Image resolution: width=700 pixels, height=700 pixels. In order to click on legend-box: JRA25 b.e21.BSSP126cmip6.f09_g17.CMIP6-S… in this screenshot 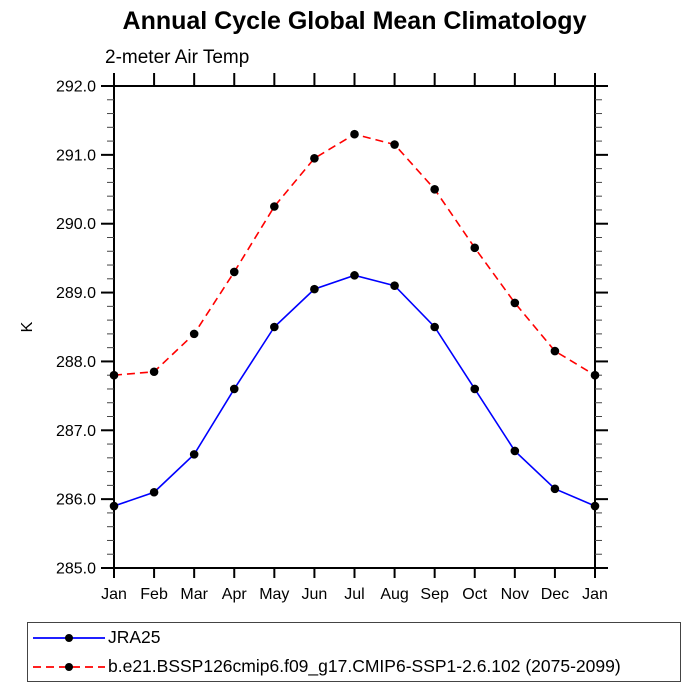, I will do `click(354, 652)`.